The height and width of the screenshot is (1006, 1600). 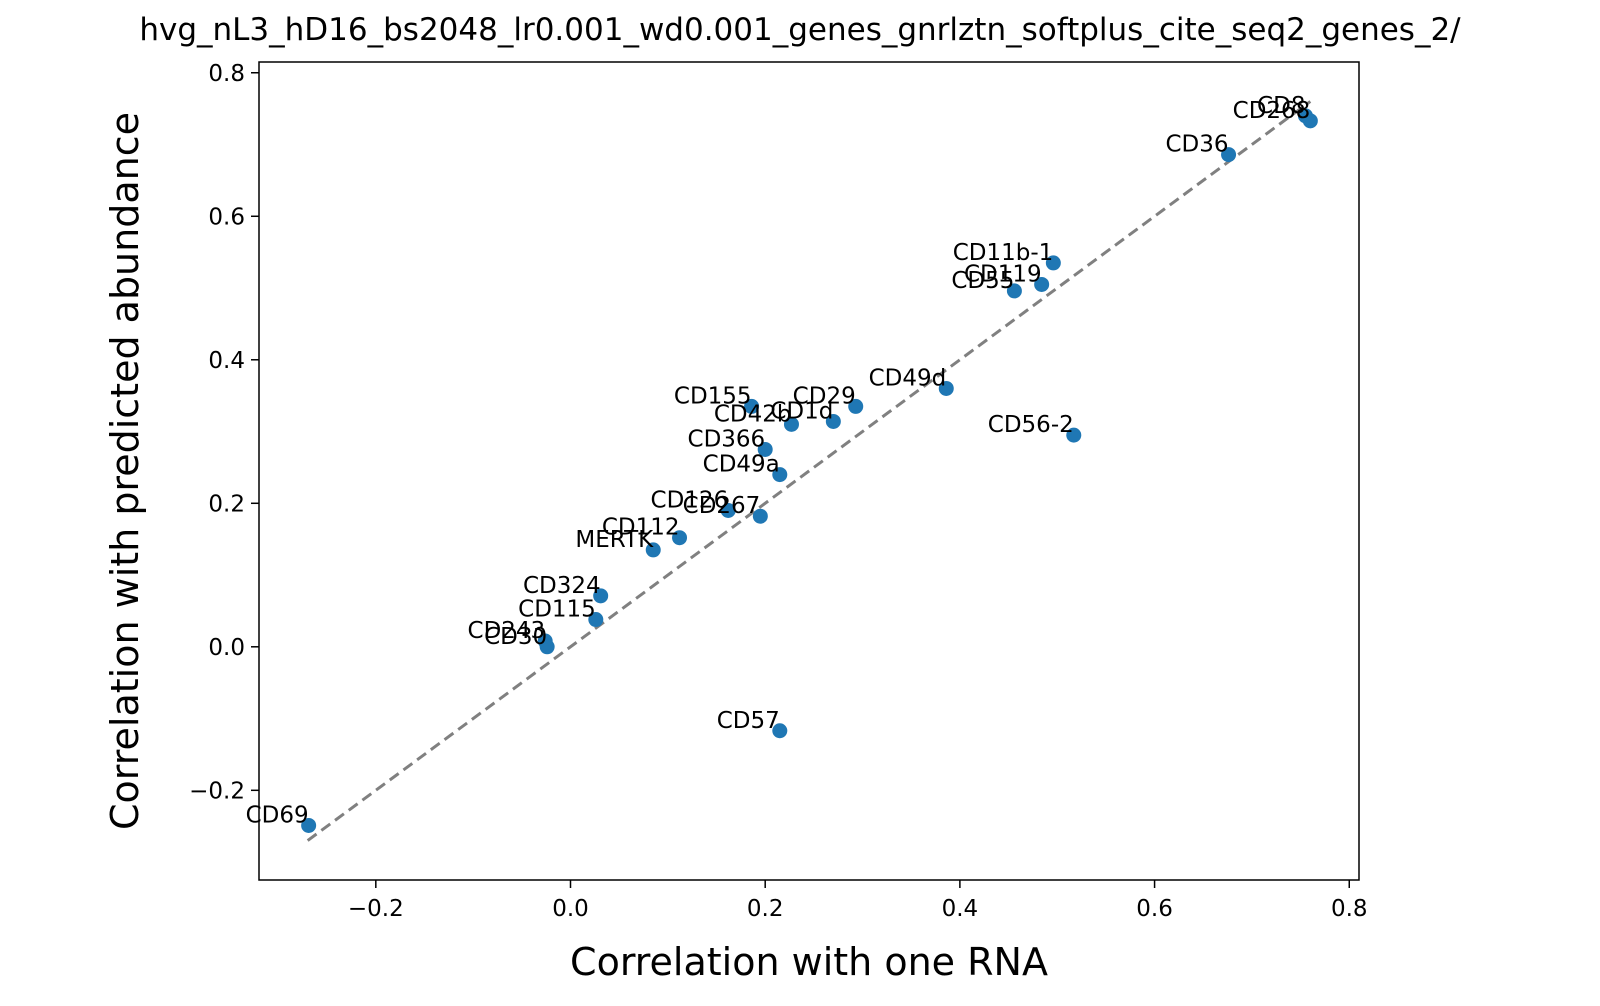 I want to click on y-tick-label: 0.8, so click(x=226, y=74).